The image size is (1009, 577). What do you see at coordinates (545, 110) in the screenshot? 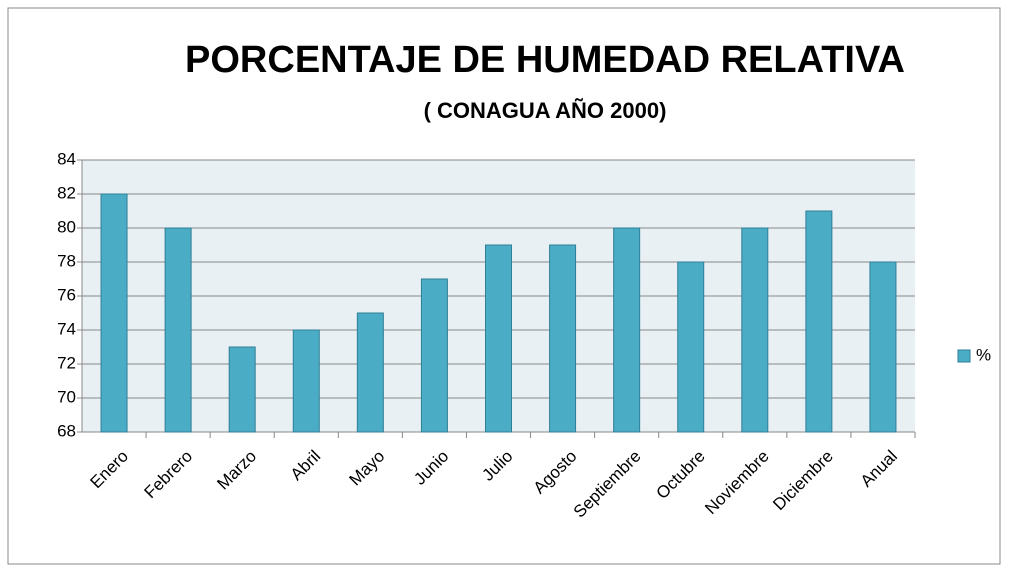
I see `chart-subtitle: ( CONAGUA AÑO 2000)` at bounding box center [545, 110].